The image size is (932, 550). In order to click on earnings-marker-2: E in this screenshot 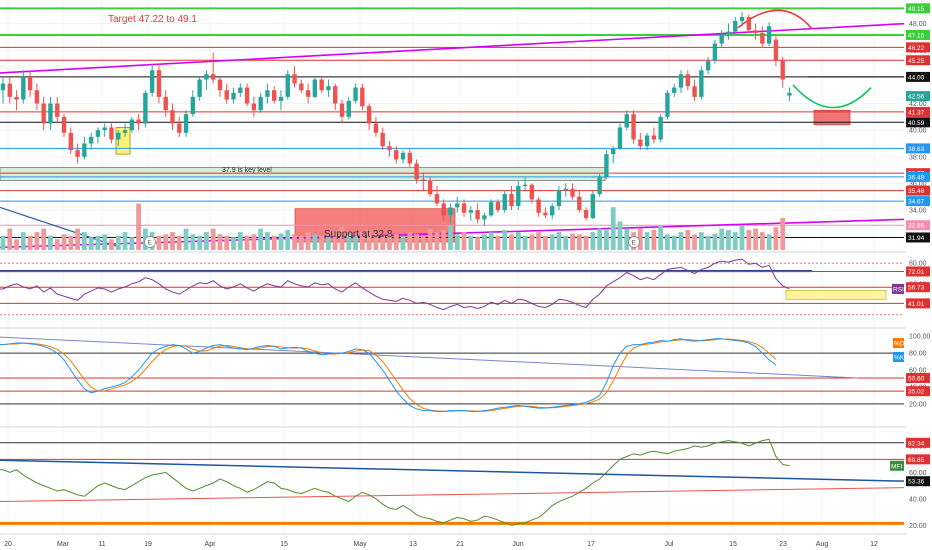, I will do `click(634, 243)`.